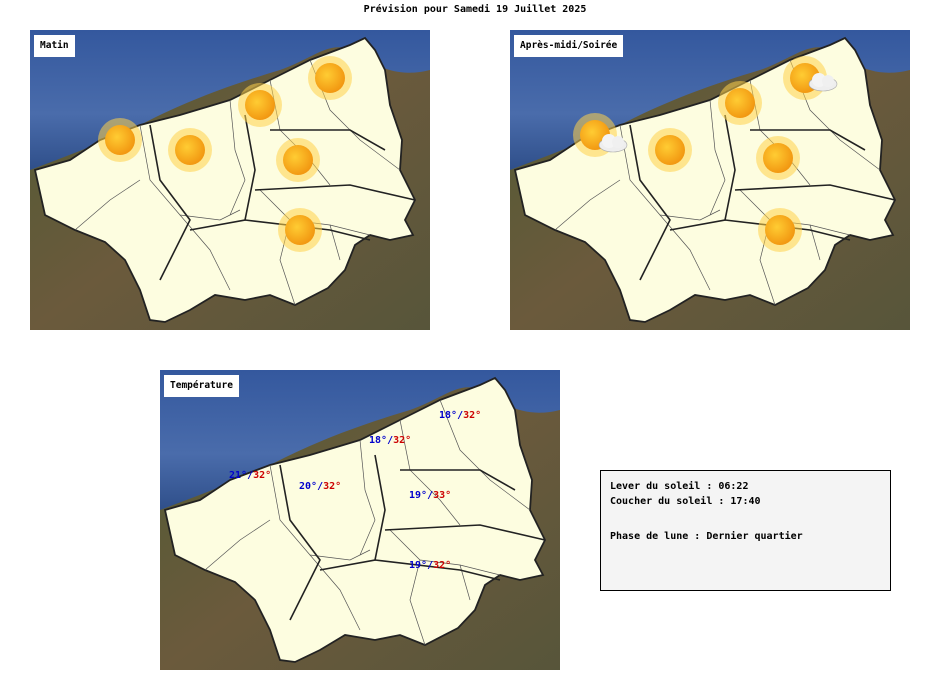 The height and width of the screenshot is (680, 950). What do you see at coordinates (430, 565) in the screenshot?
I see `temp-reading: 19°/32°` at bounding box center [430, 565].